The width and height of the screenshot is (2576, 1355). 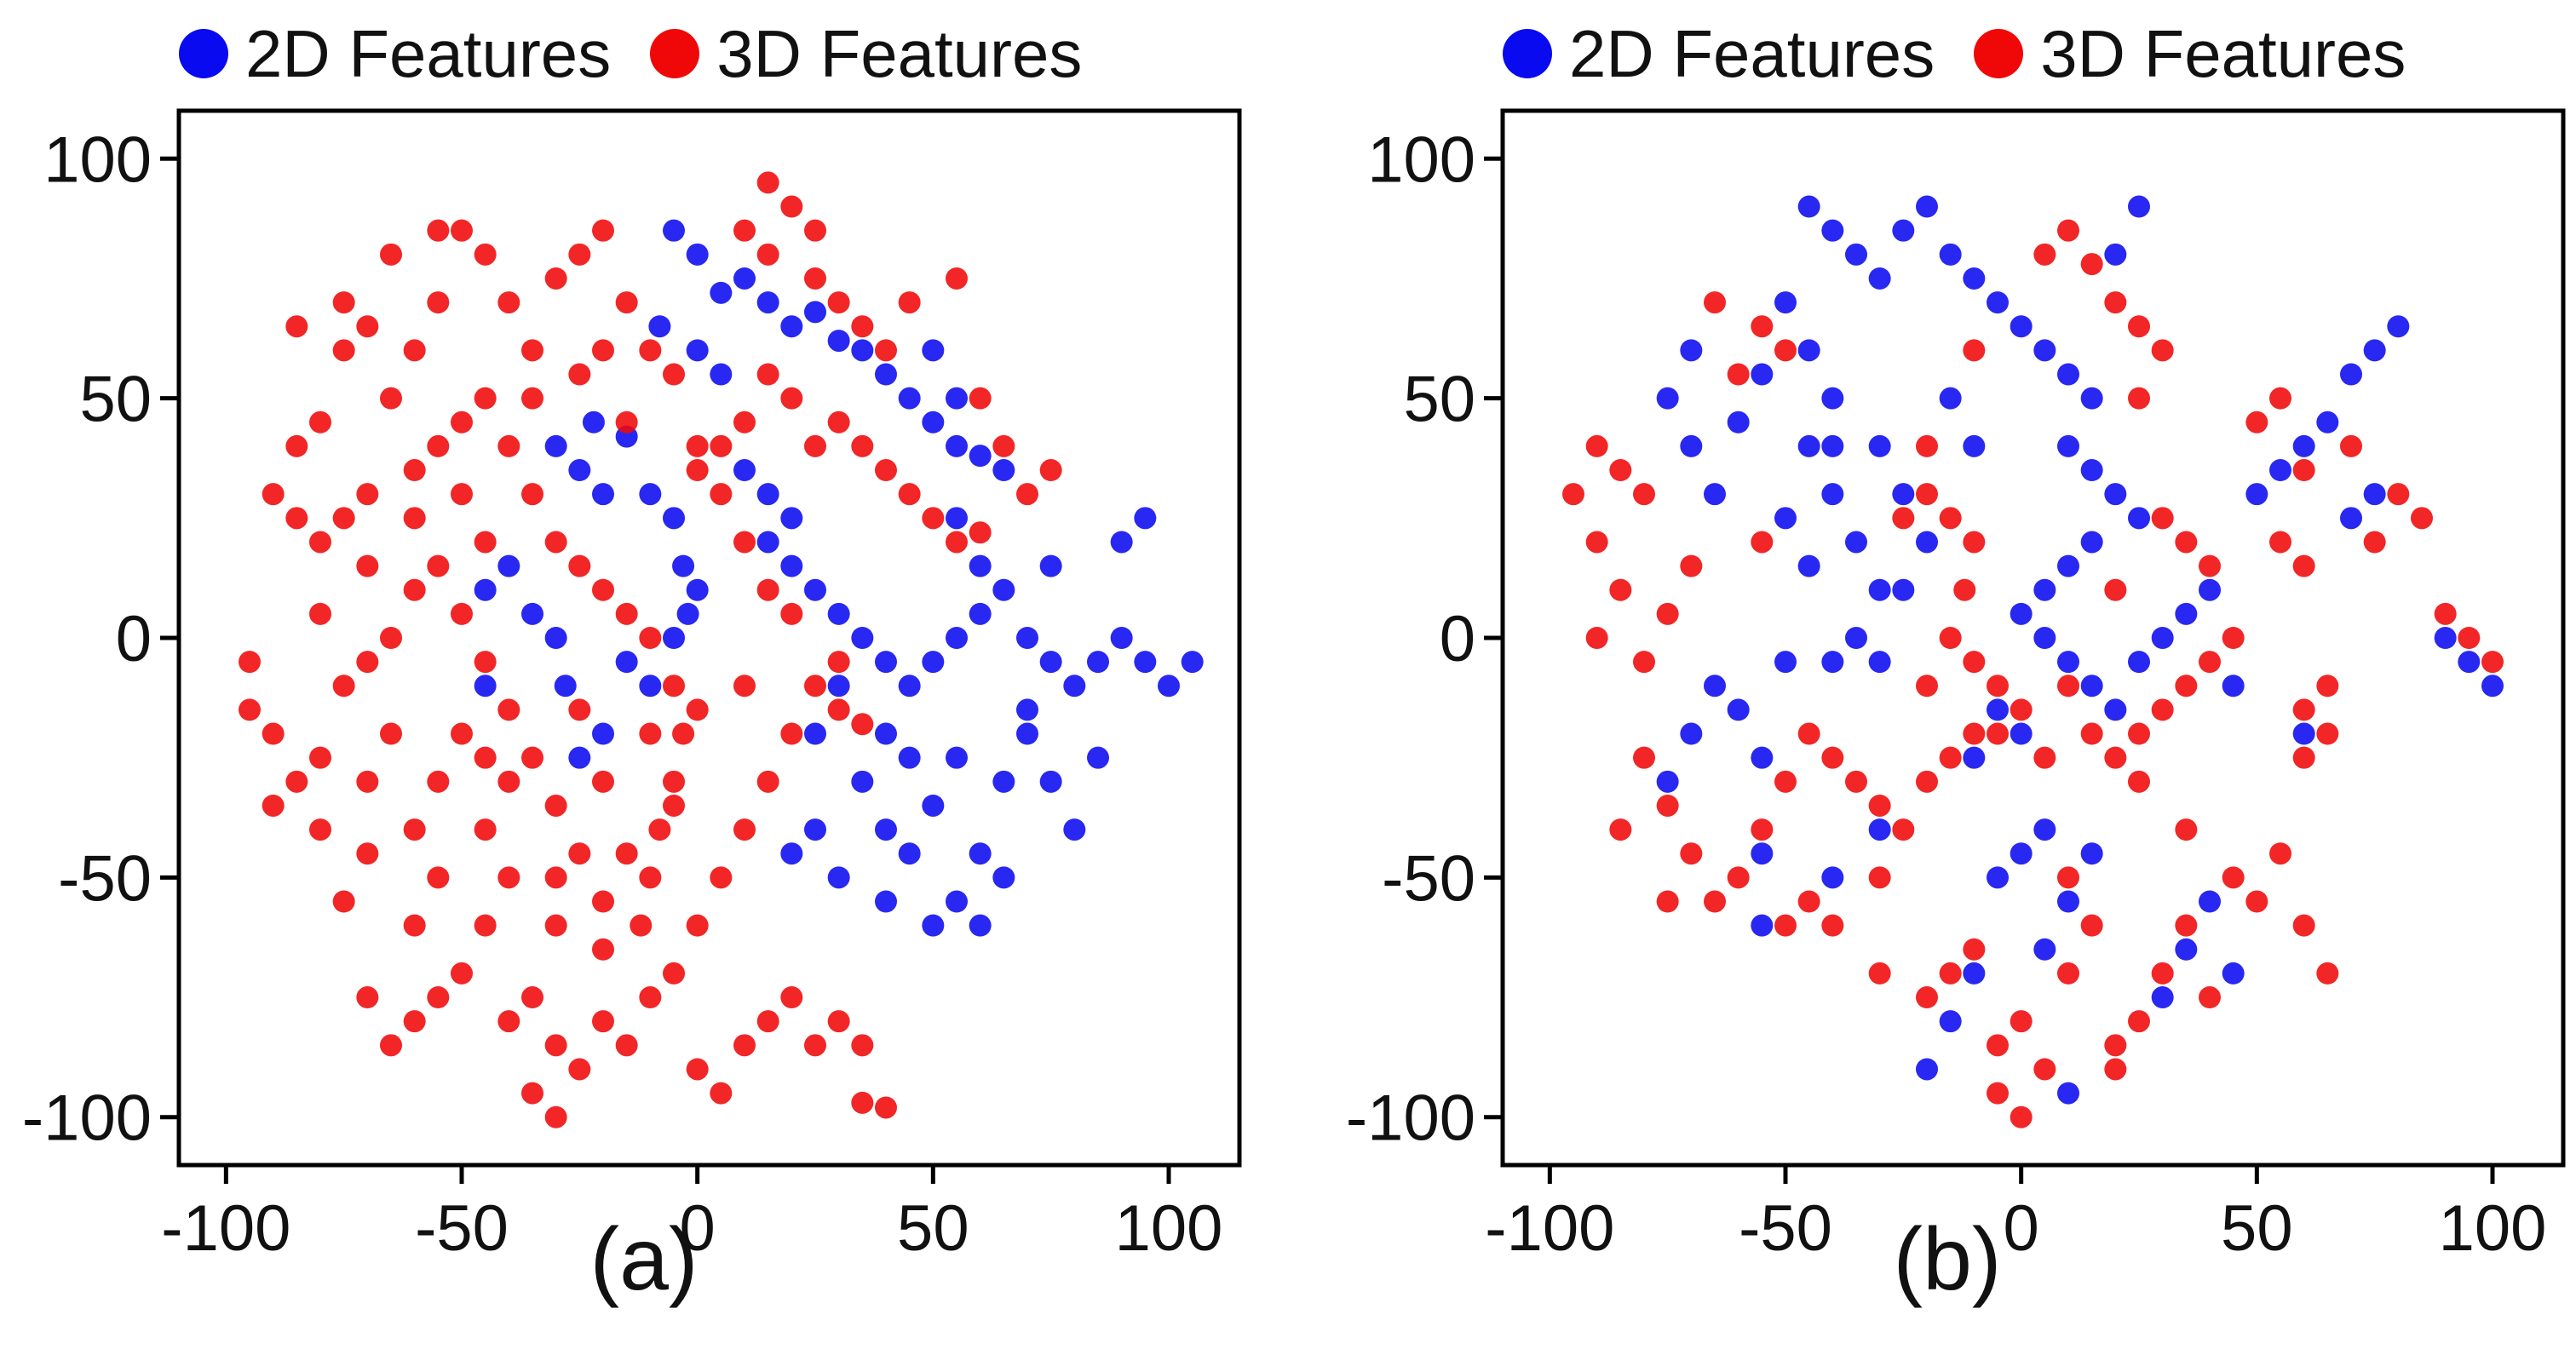 What do you see at coordinates (1421, 160) in the screenshot?
I see `y-tick-label: 100` at bounding box center [1421, 160].